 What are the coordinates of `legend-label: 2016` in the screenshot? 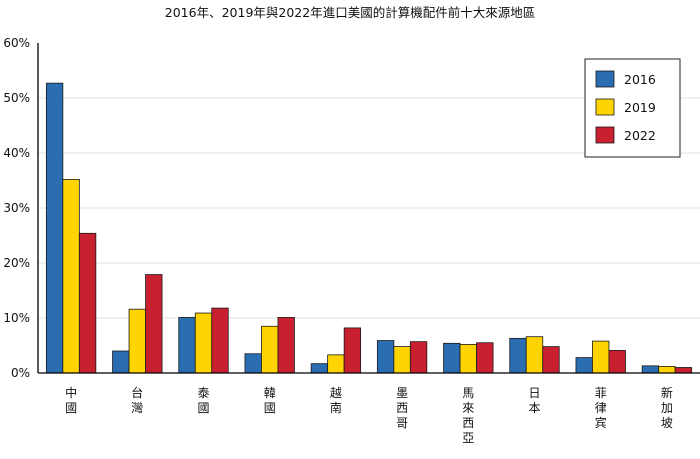 It's located at (640, 79).